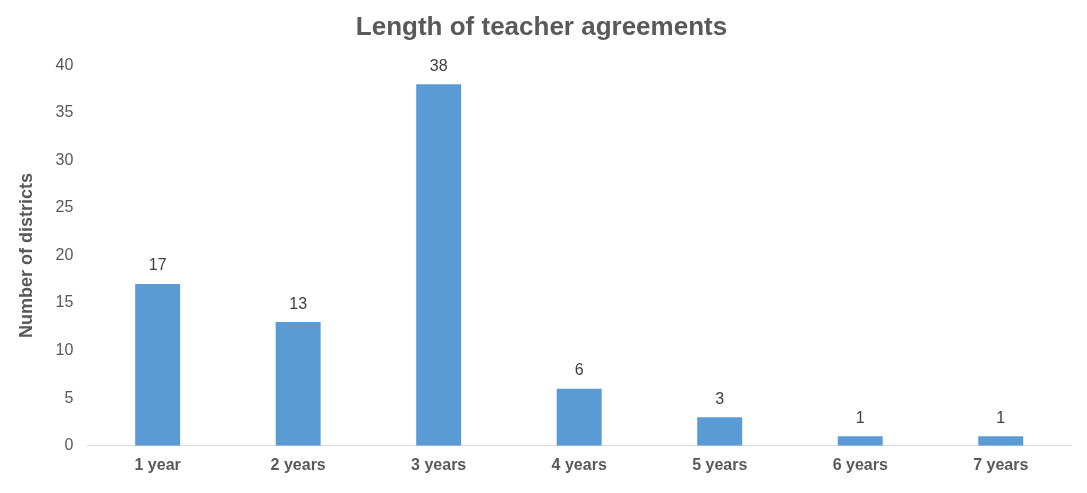 The image size is (1087, 493). I want to click on y-tick-label: 35, so click(64, 112).